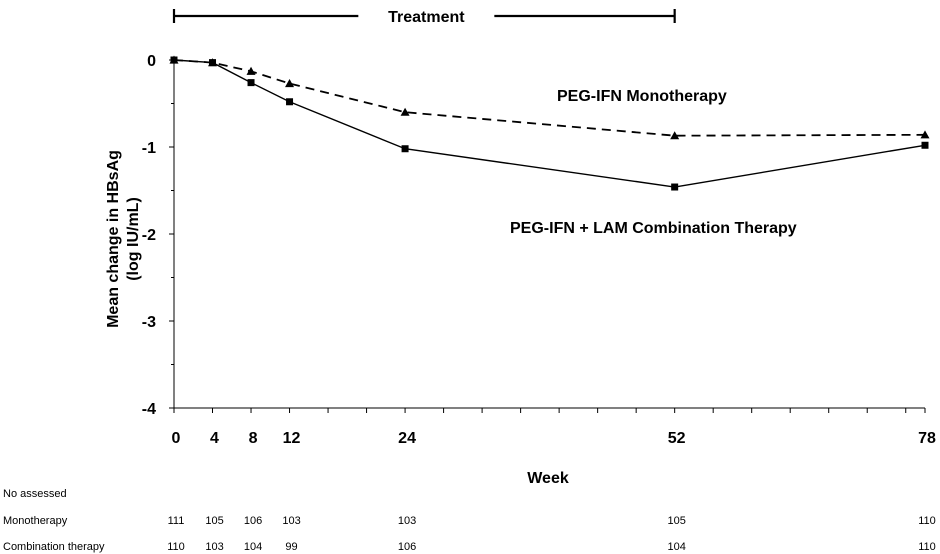  What do you see at coordinates (927, 438) in the screenshot?
I see `x-tick-label: 78` at bounding box center [927, 438].